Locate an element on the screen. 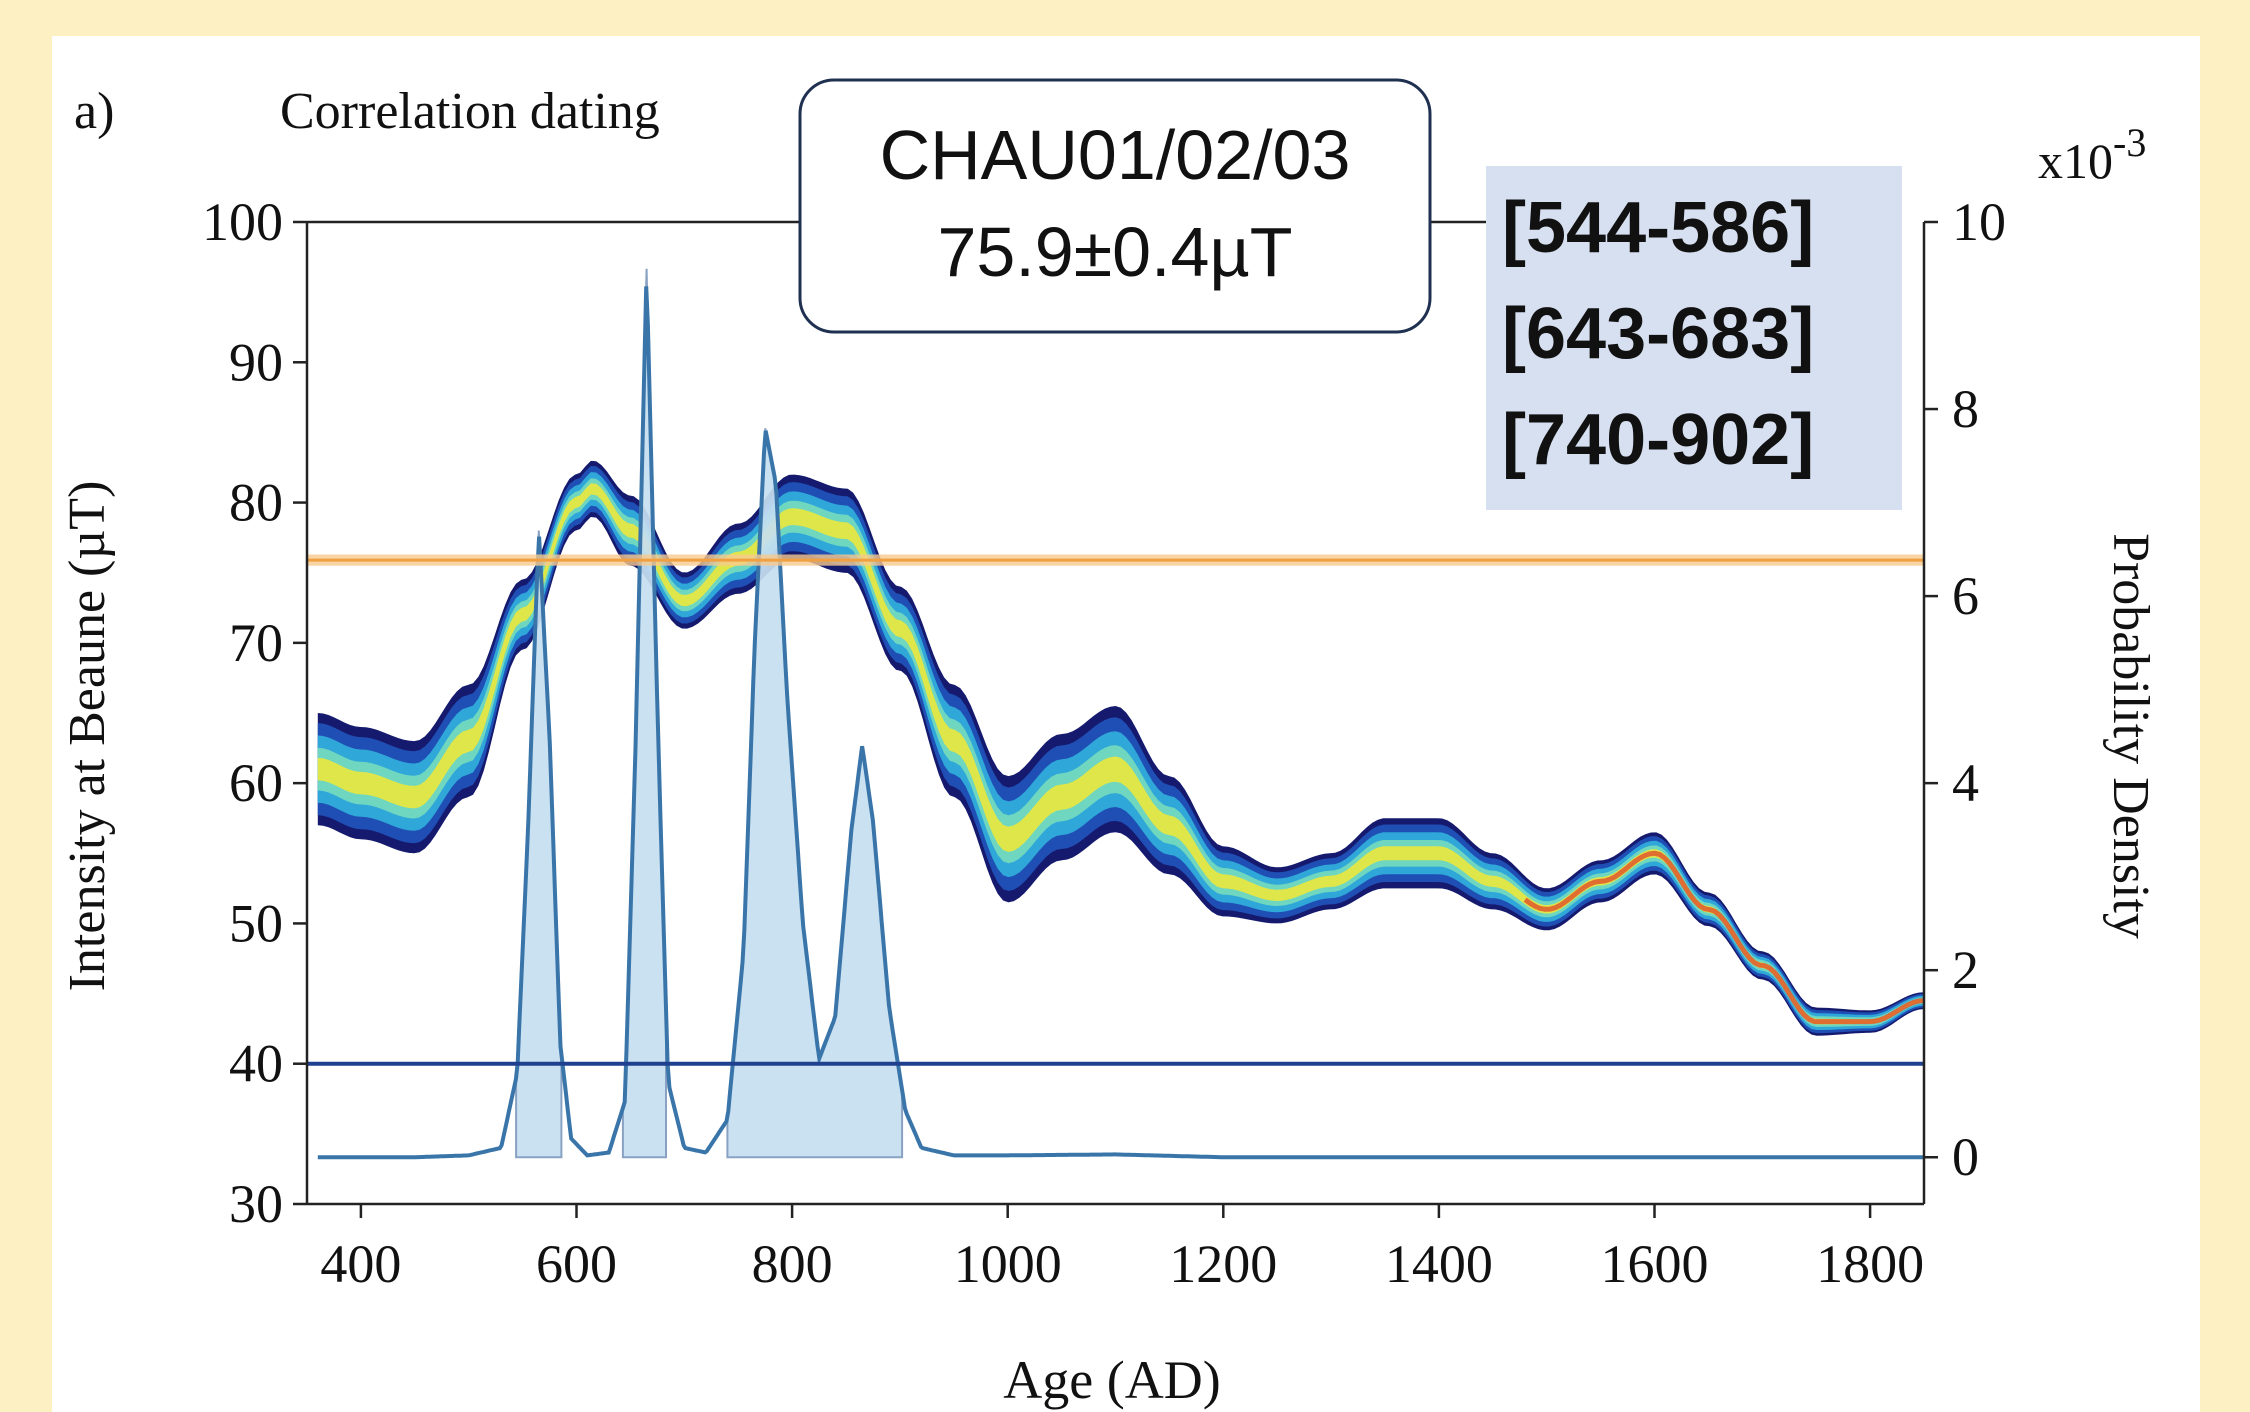 The height and width of the screenshot is (1412, 2250). age-interval-2: [643-683] is located at coordinates (1658, 334).